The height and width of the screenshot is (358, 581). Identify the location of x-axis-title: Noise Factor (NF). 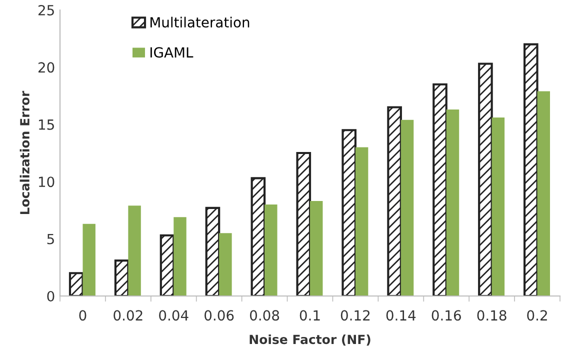
(310, 340).